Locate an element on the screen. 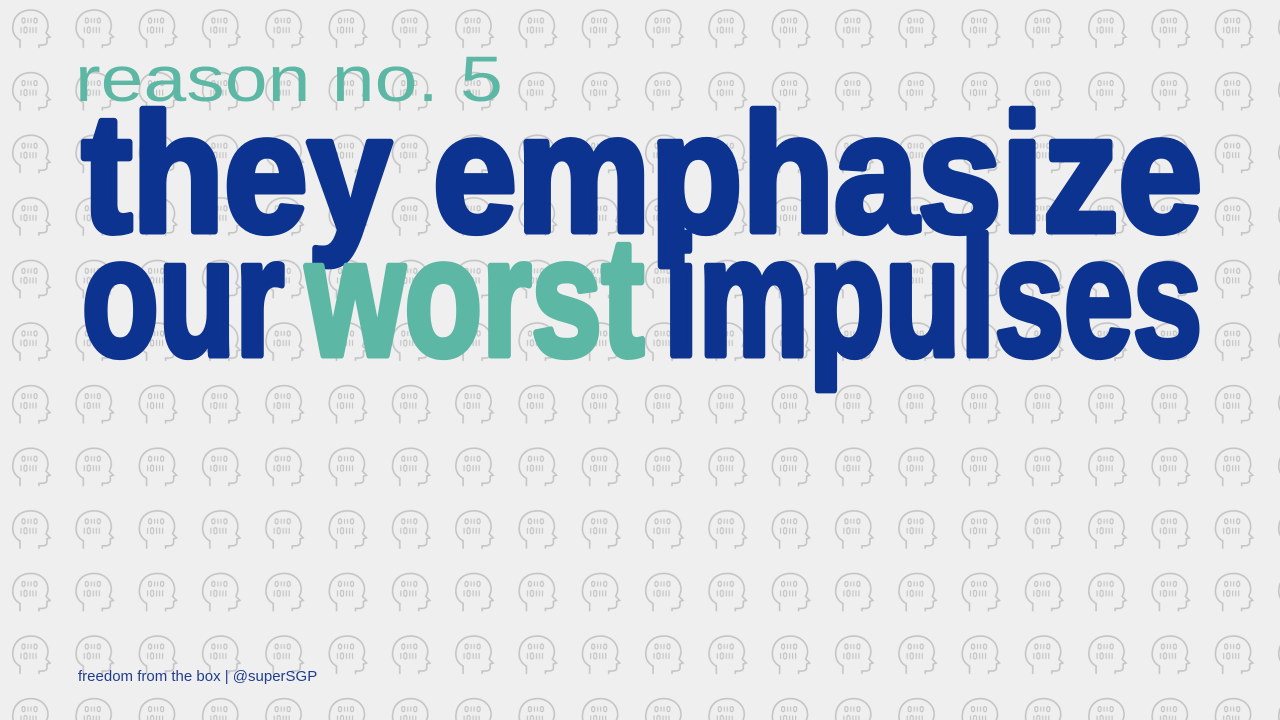 Image resolution: width=1280 pixels, height=720 pixels. headline-word: impulses is located at coordinates (933, 297).